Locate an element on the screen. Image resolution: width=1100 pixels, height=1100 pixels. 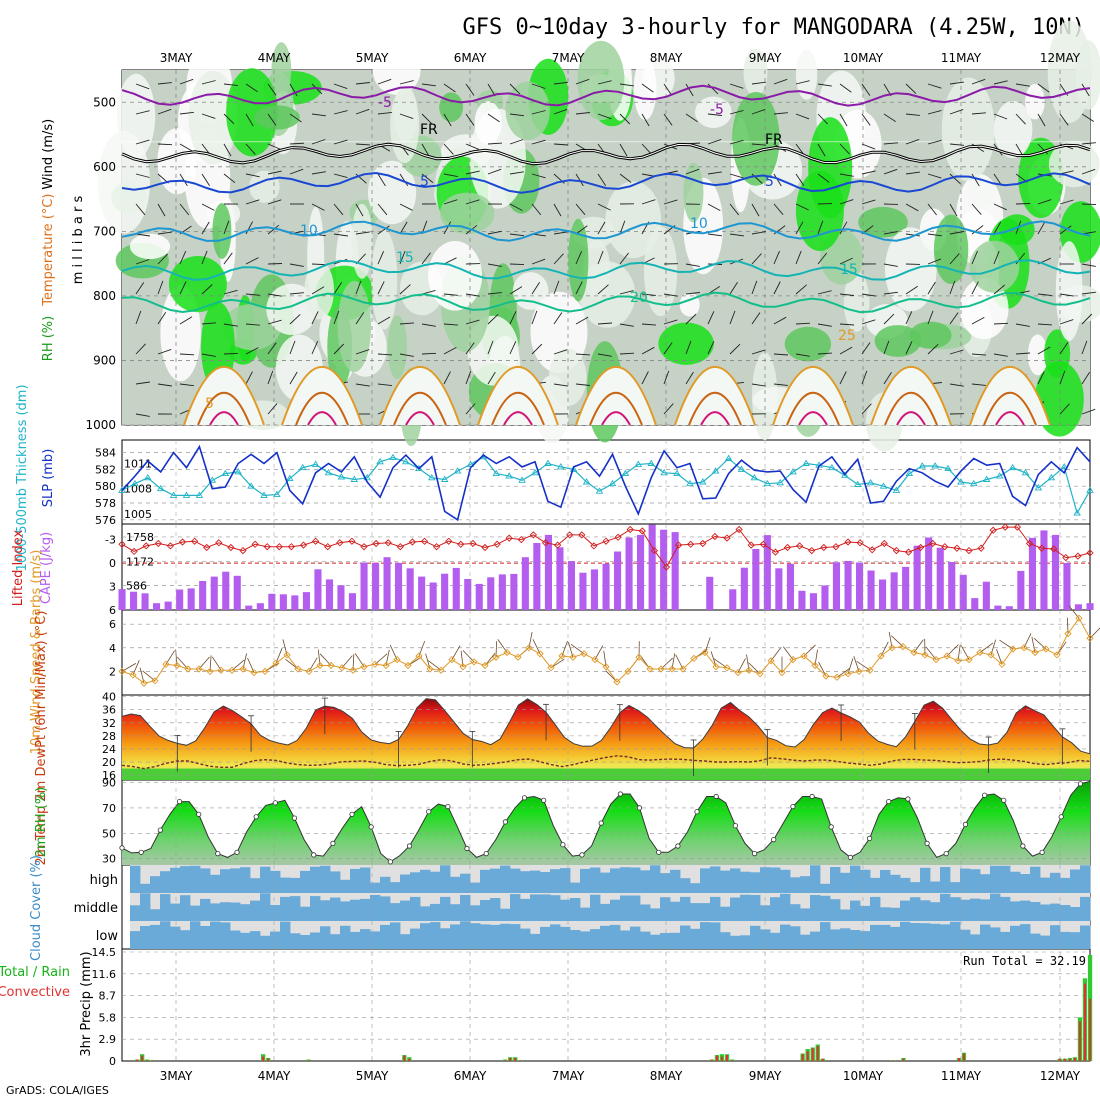
temperature-tick-label: 16 is located at coordinates (109, 775).